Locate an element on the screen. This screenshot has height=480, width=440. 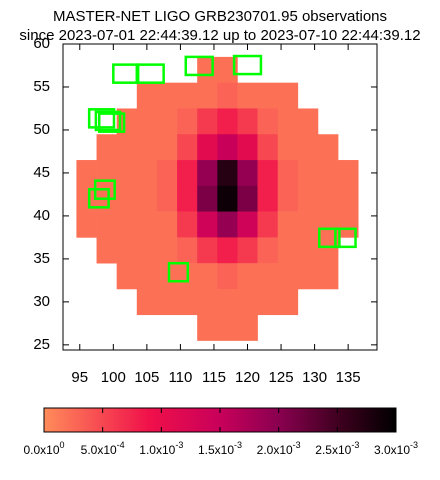
tick-label-mantissa: 1.0x10 is located at coordinates (157, 450).